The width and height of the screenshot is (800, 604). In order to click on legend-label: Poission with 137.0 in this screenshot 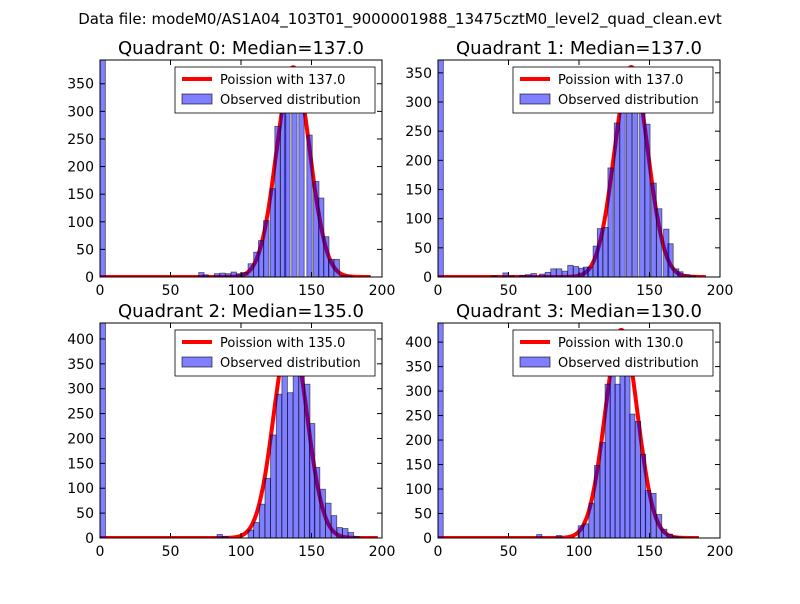, I will do `click(282, 80)`.